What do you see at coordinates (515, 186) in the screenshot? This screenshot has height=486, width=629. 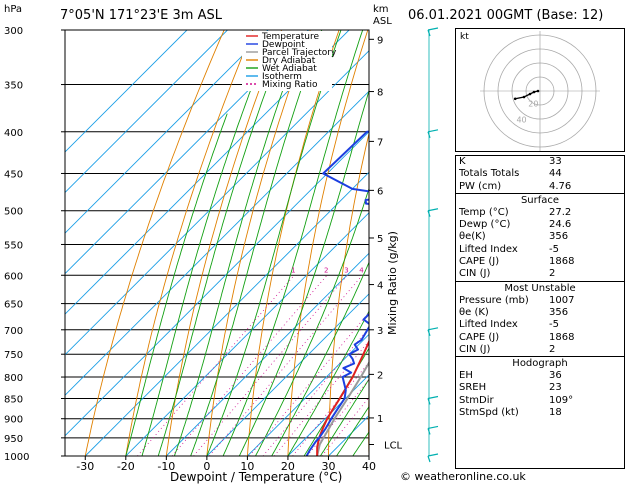 I see `summary-row-pw: PW (cm) 4.76` at bounding box center [515, 186].